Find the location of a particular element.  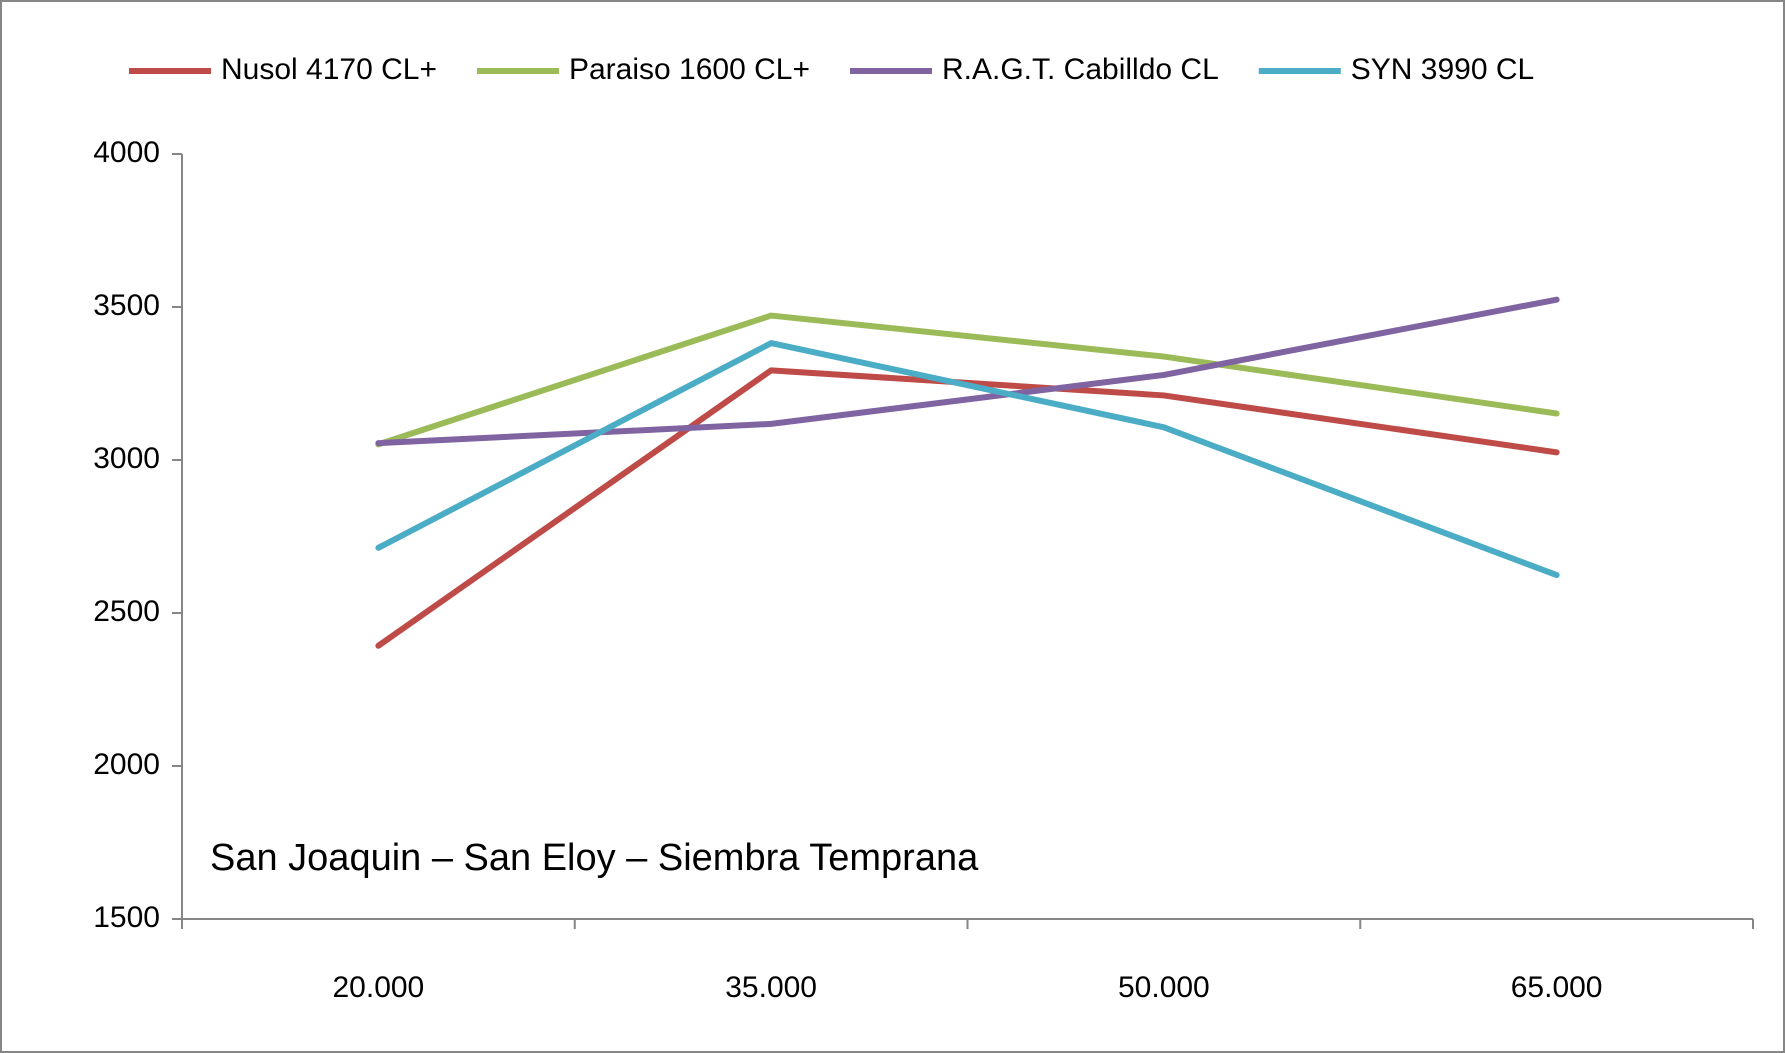

legend-label: R.A.G.T. Cabilldo CL is located at coordinates (1080, 69).